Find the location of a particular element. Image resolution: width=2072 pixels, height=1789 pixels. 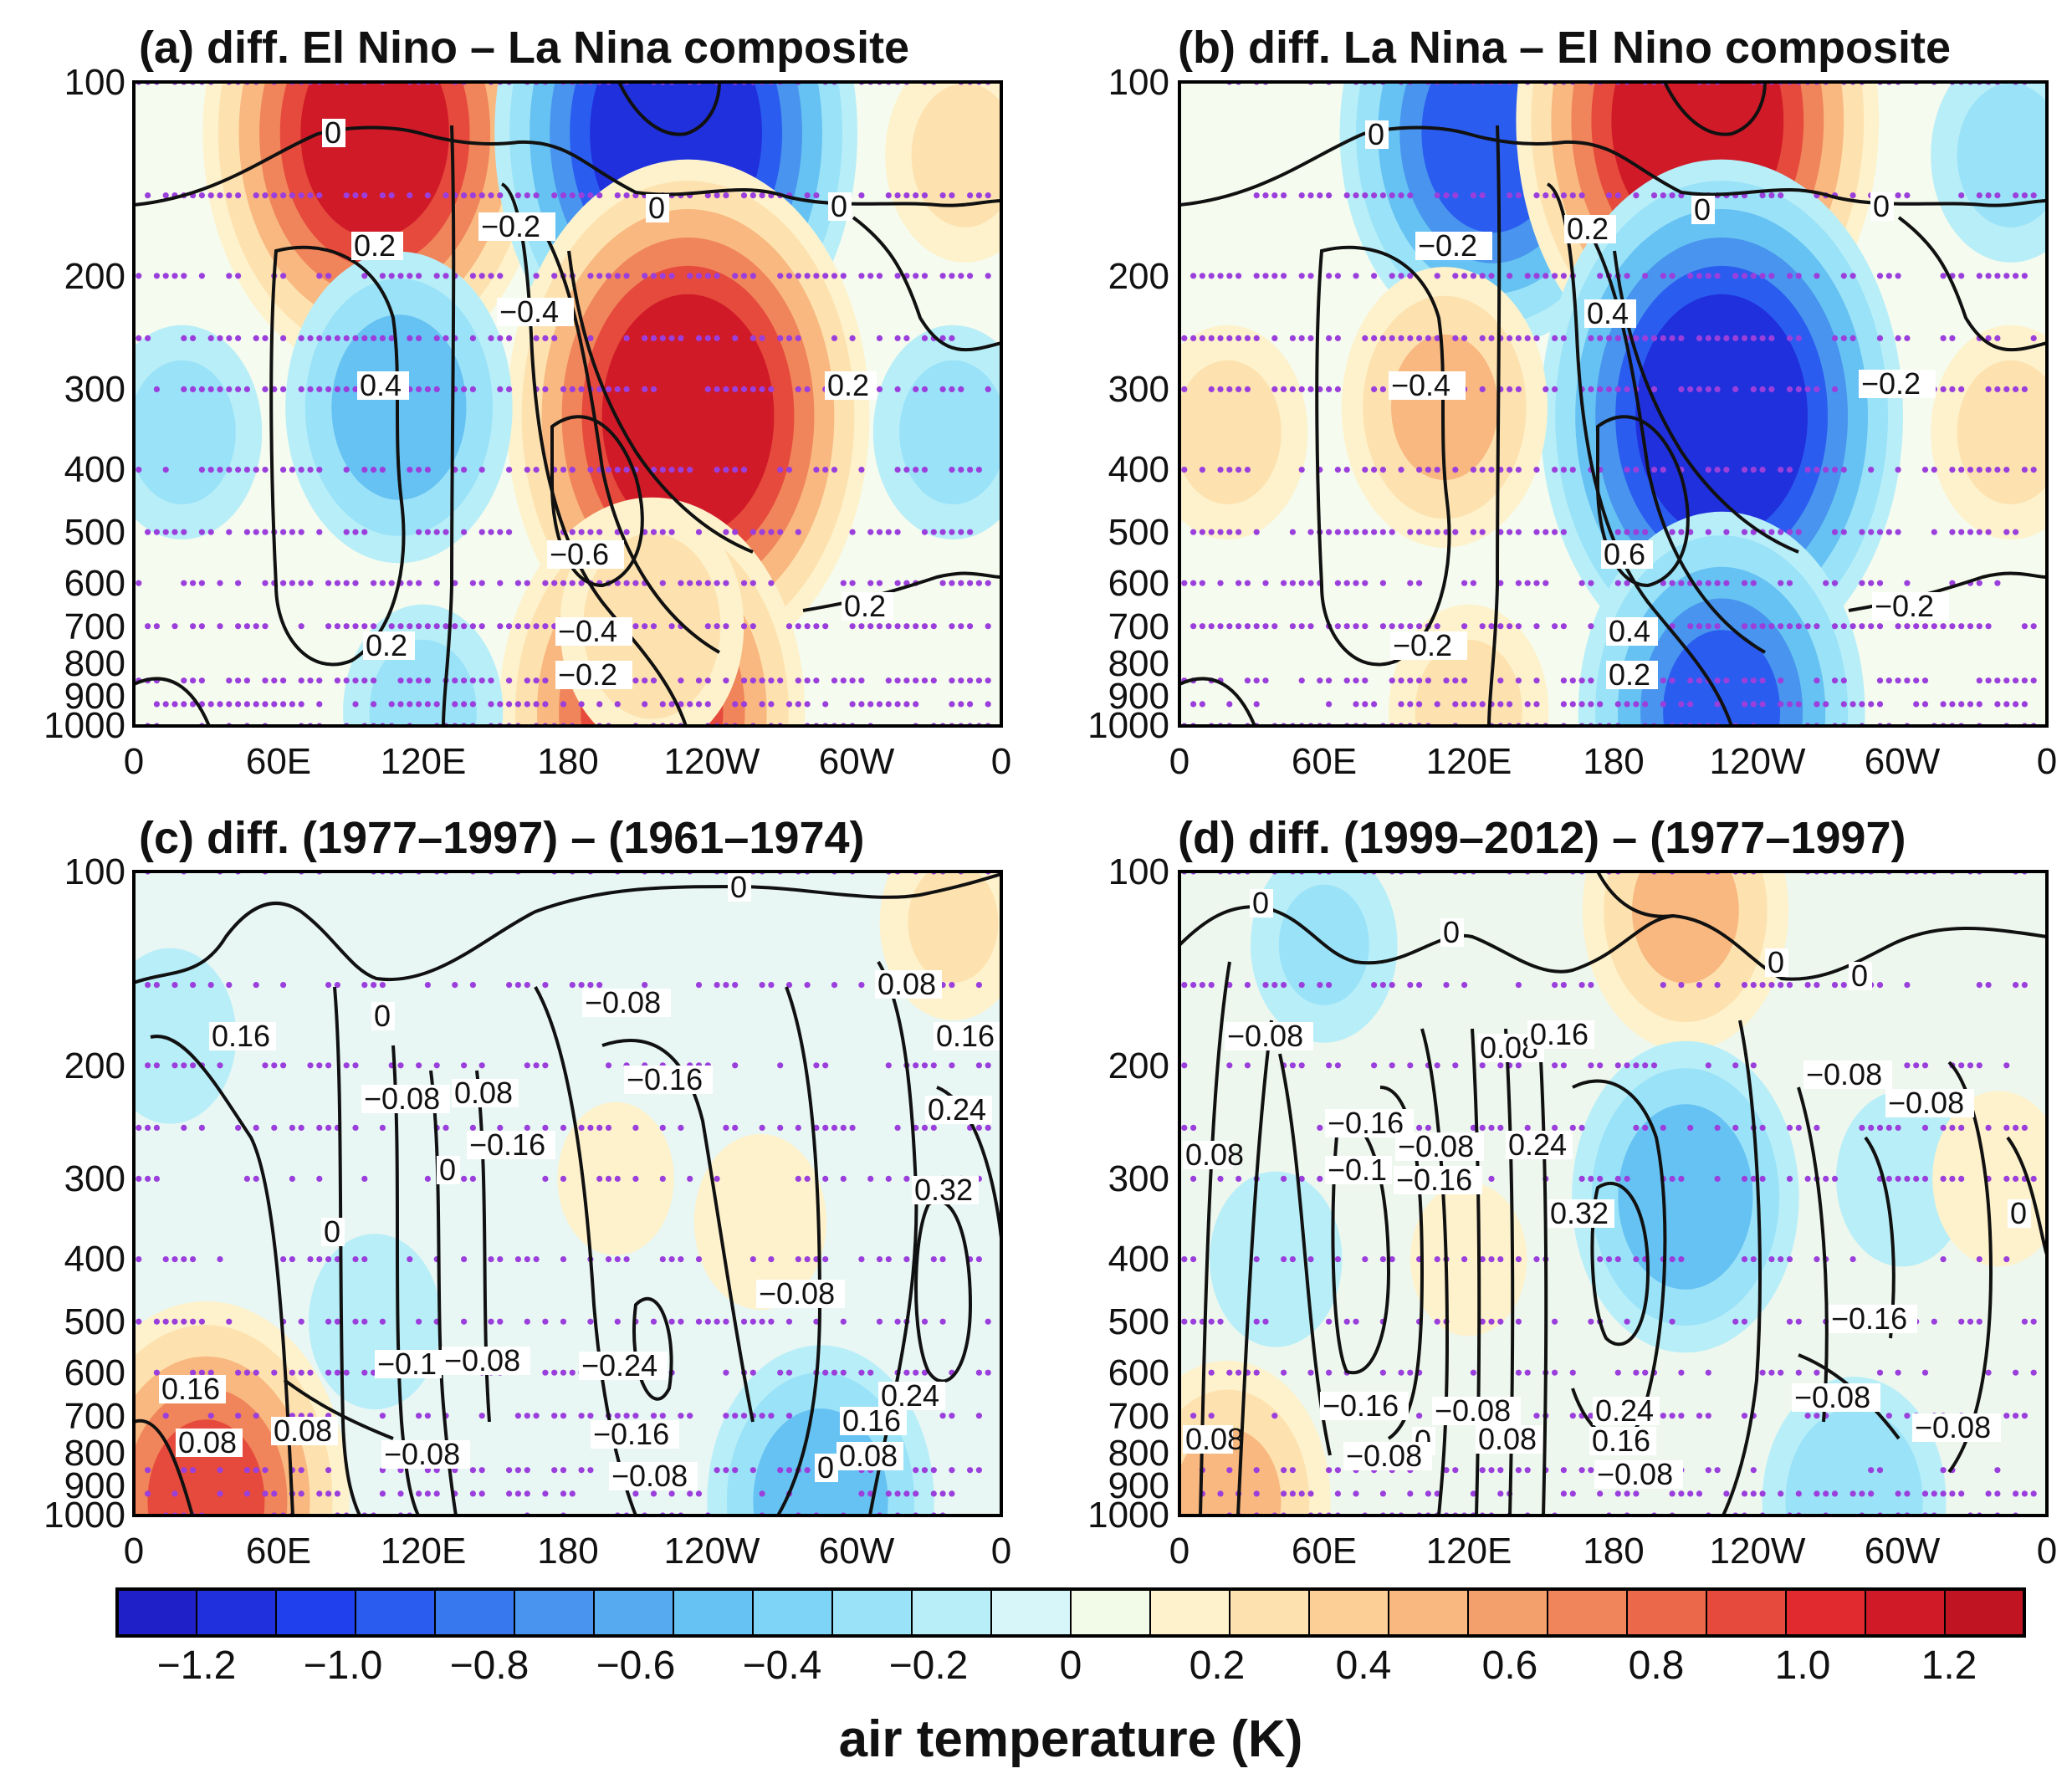

panel-b-xtick: 0 is located at coordinates (2047, 761).